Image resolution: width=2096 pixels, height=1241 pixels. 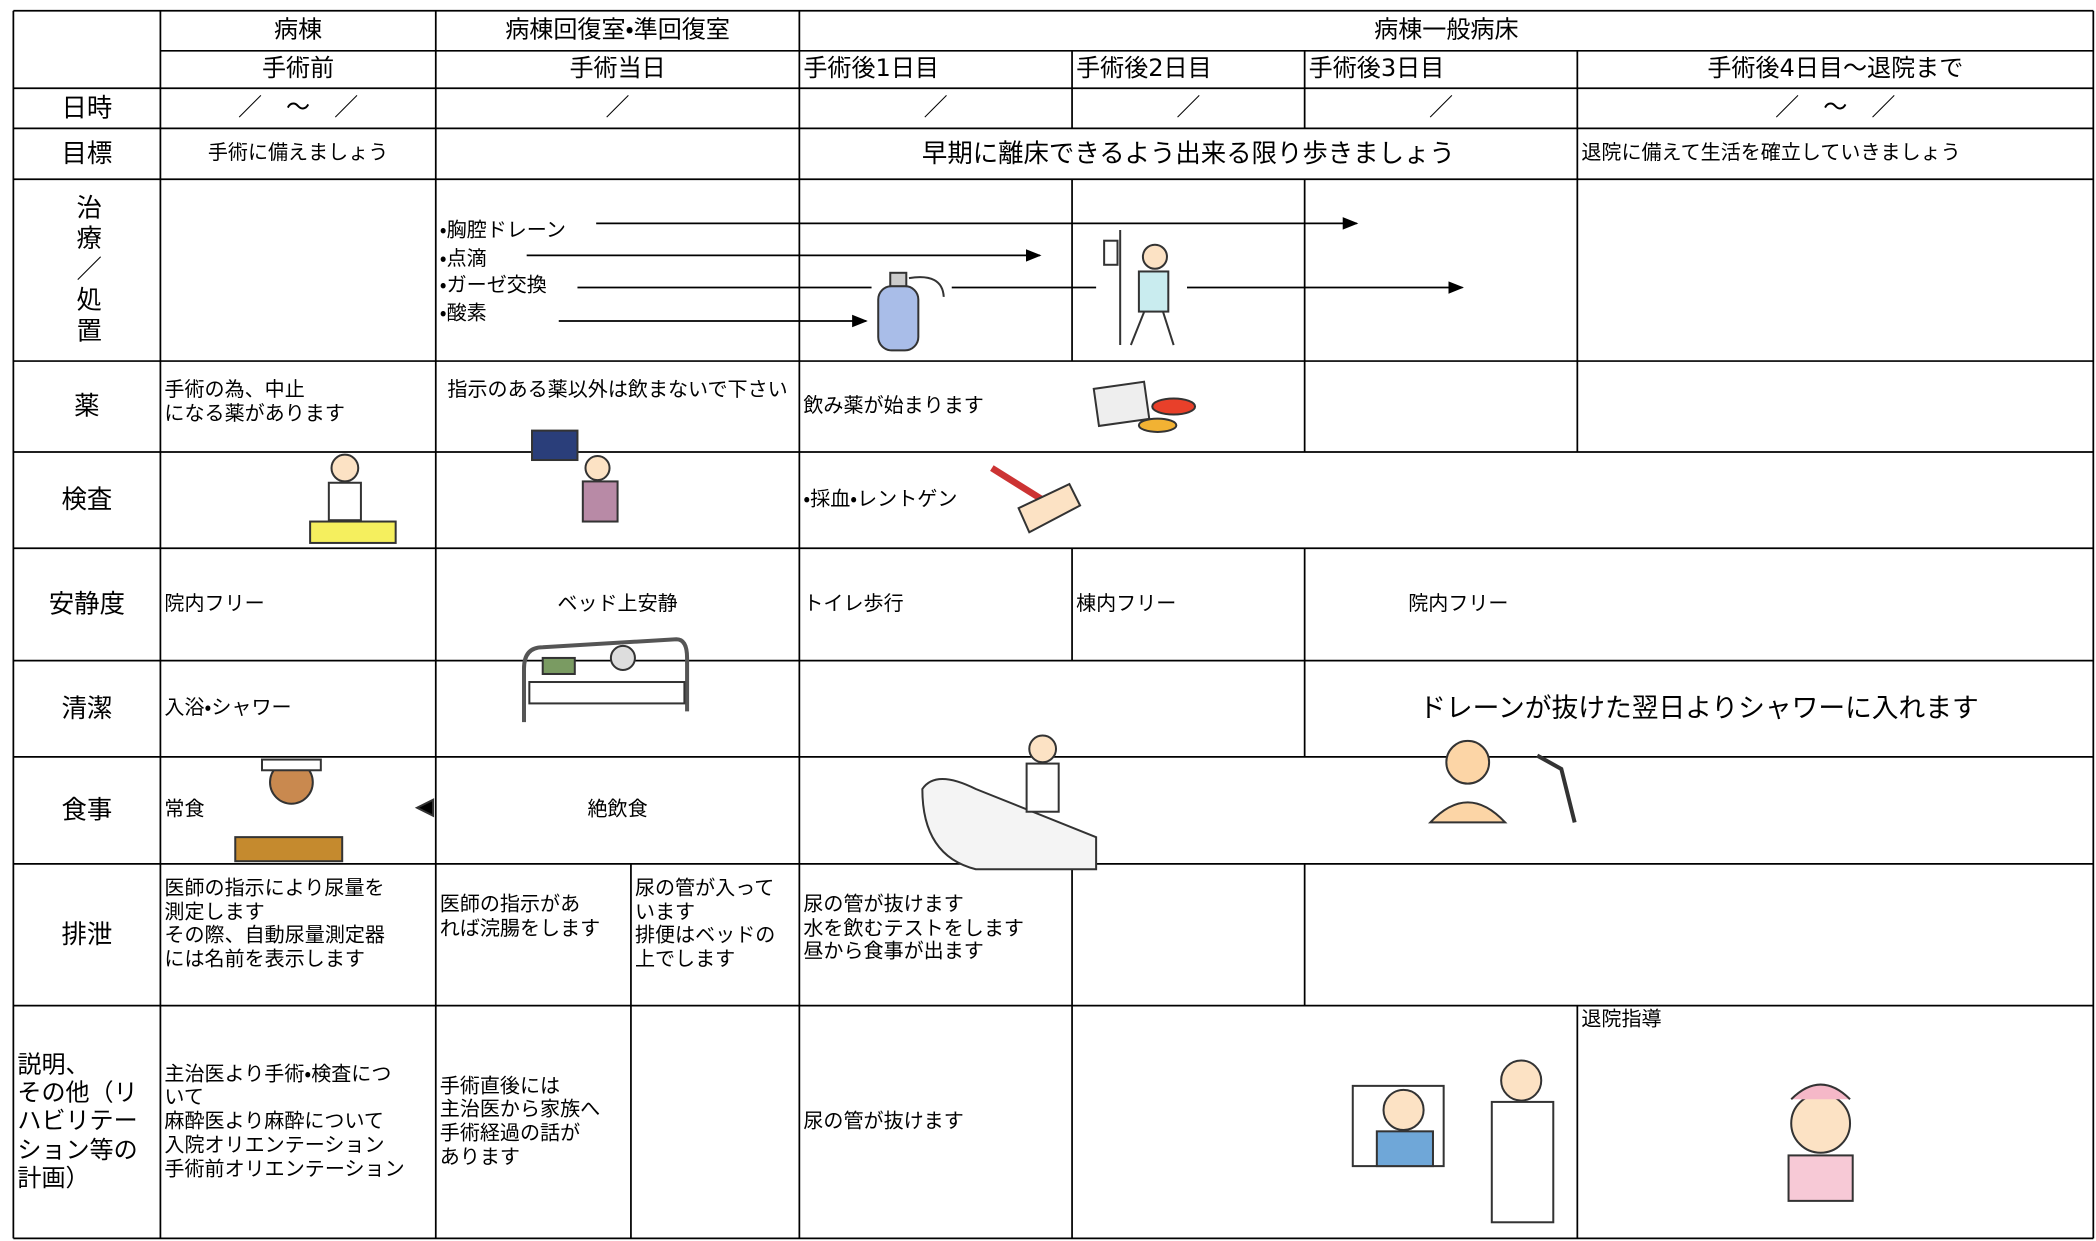 I want to click on cook-hat, so click(x=291, y=765).